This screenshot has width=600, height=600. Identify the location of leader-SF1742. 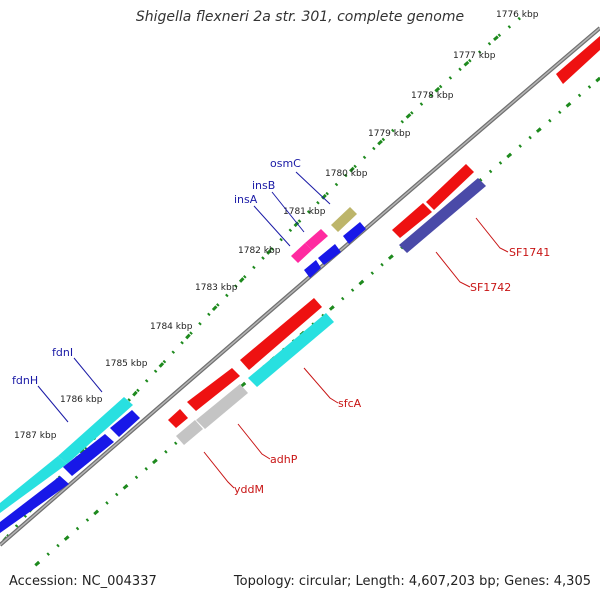
(453, 269).